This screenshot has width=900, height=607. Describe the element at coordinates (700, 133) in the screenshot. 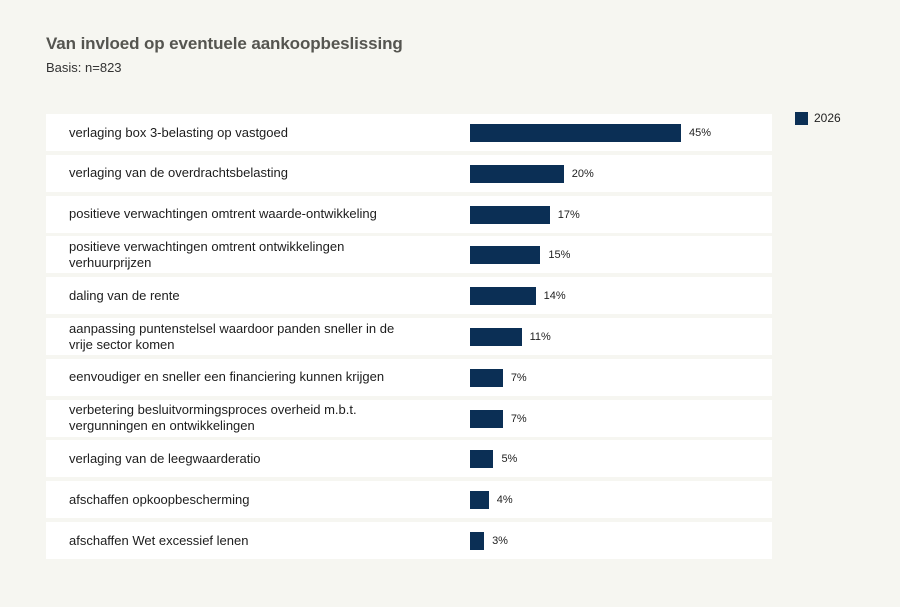

I see `bar-value-label: 45%` at that location.